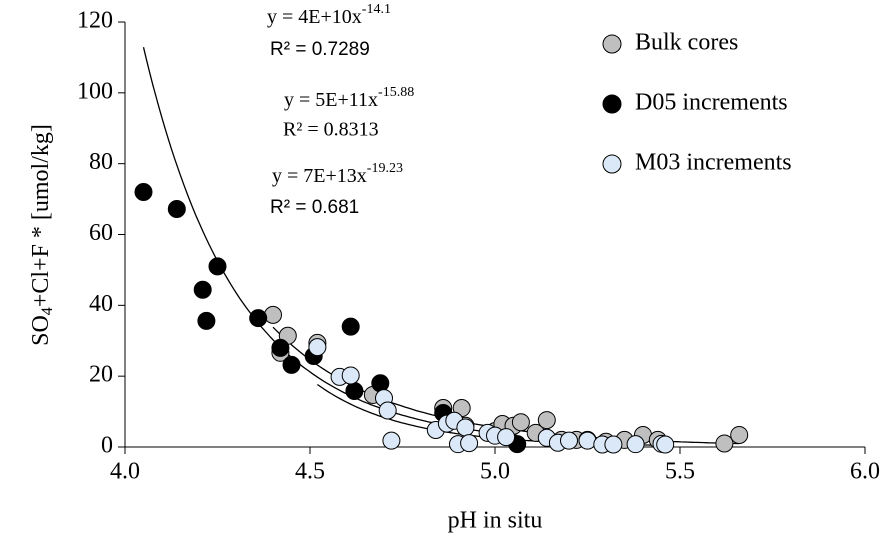 The image size is (893, 541). I want to click on trend-r-squared: R² = 0.7289, so click(320, 49).